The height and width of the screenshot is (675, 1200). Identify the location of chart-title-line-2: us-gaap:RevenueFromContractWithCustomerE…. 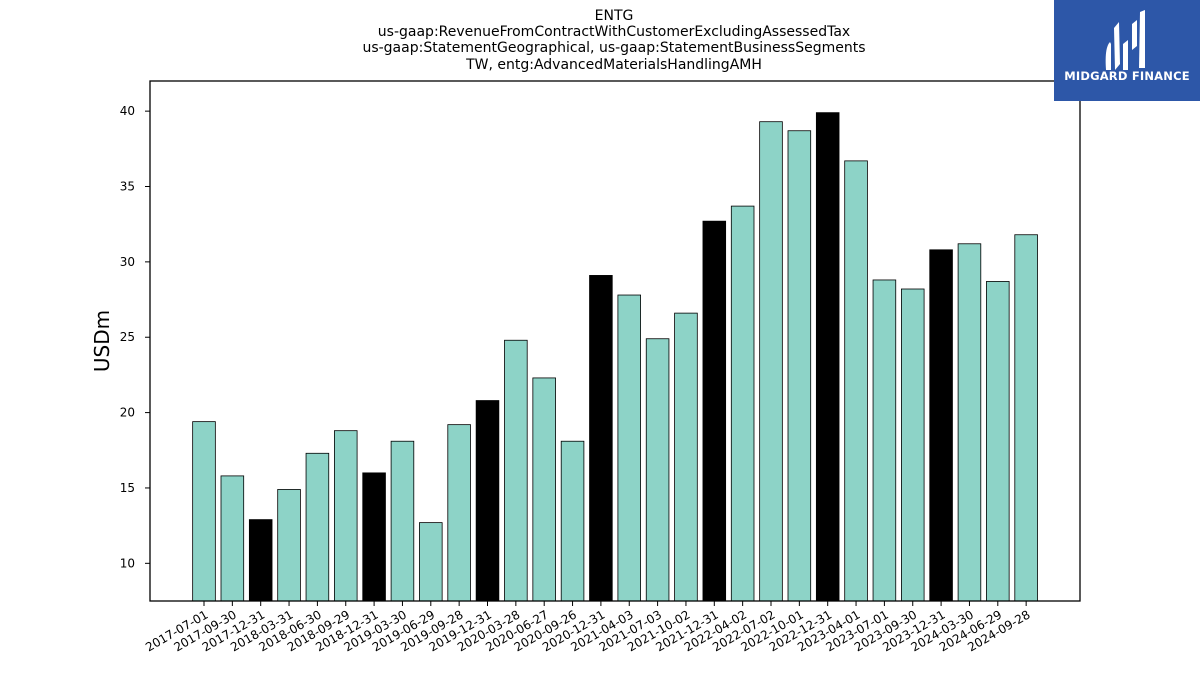
(614, 32).